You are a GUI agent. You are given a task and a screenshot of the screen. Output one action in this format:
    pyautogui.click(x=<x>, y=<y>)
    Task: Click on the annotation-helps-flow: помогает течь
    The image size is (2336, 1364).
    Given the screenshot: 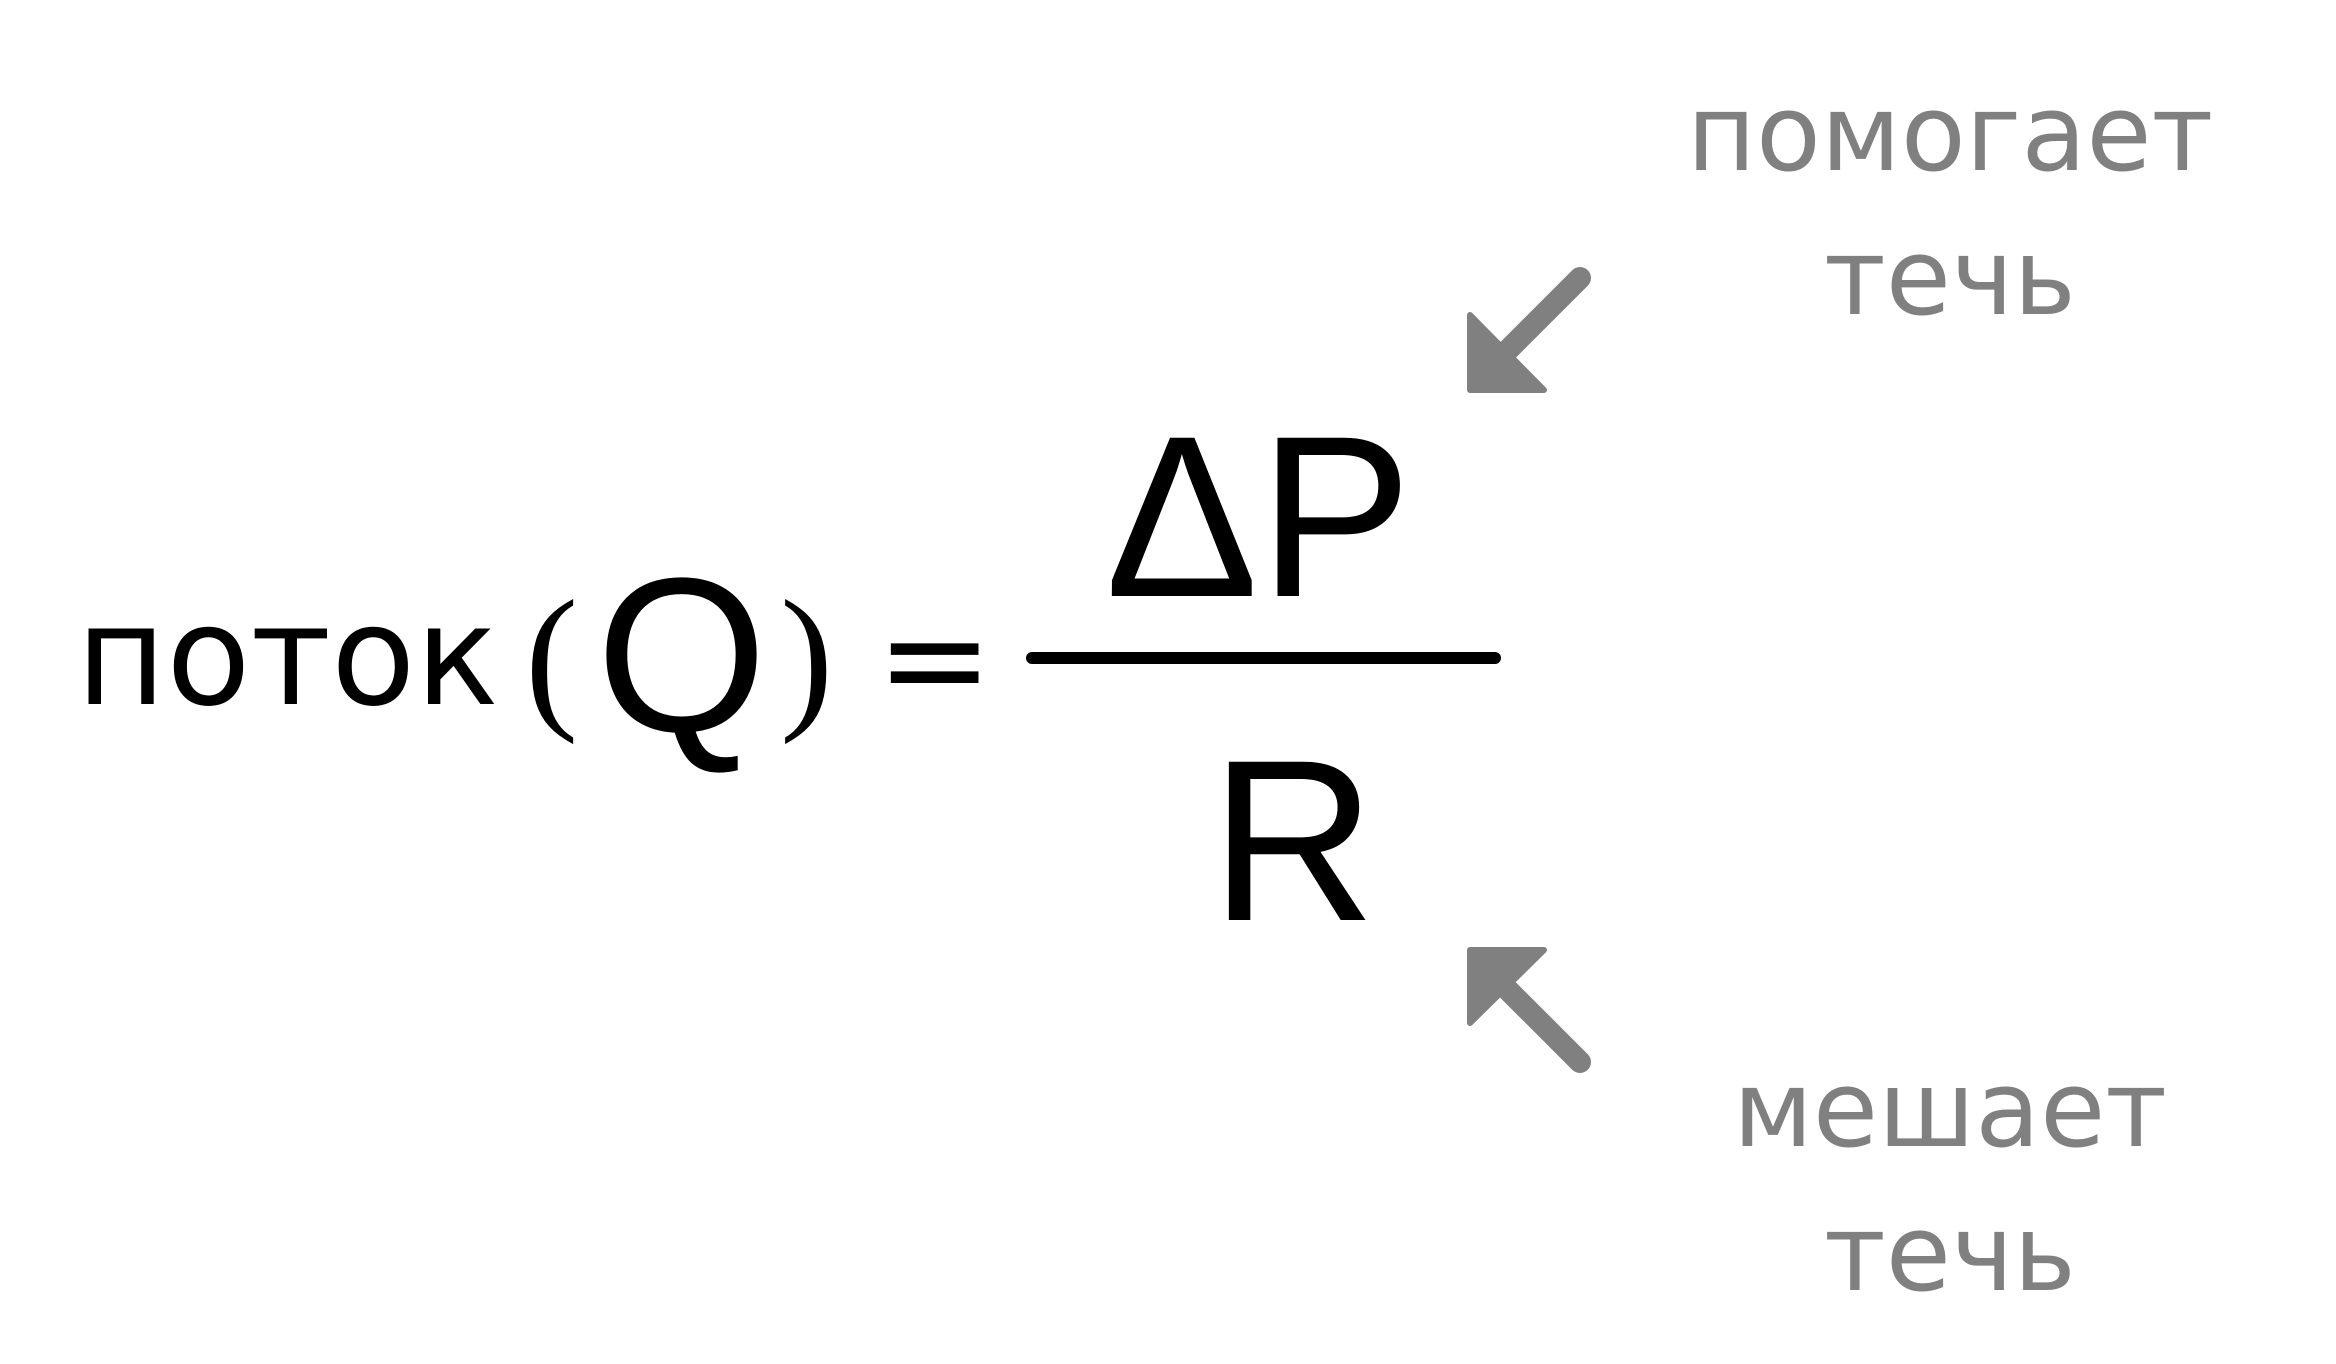 What is the action you would take?
    pyautogui.click(x=1950, y=206)
    